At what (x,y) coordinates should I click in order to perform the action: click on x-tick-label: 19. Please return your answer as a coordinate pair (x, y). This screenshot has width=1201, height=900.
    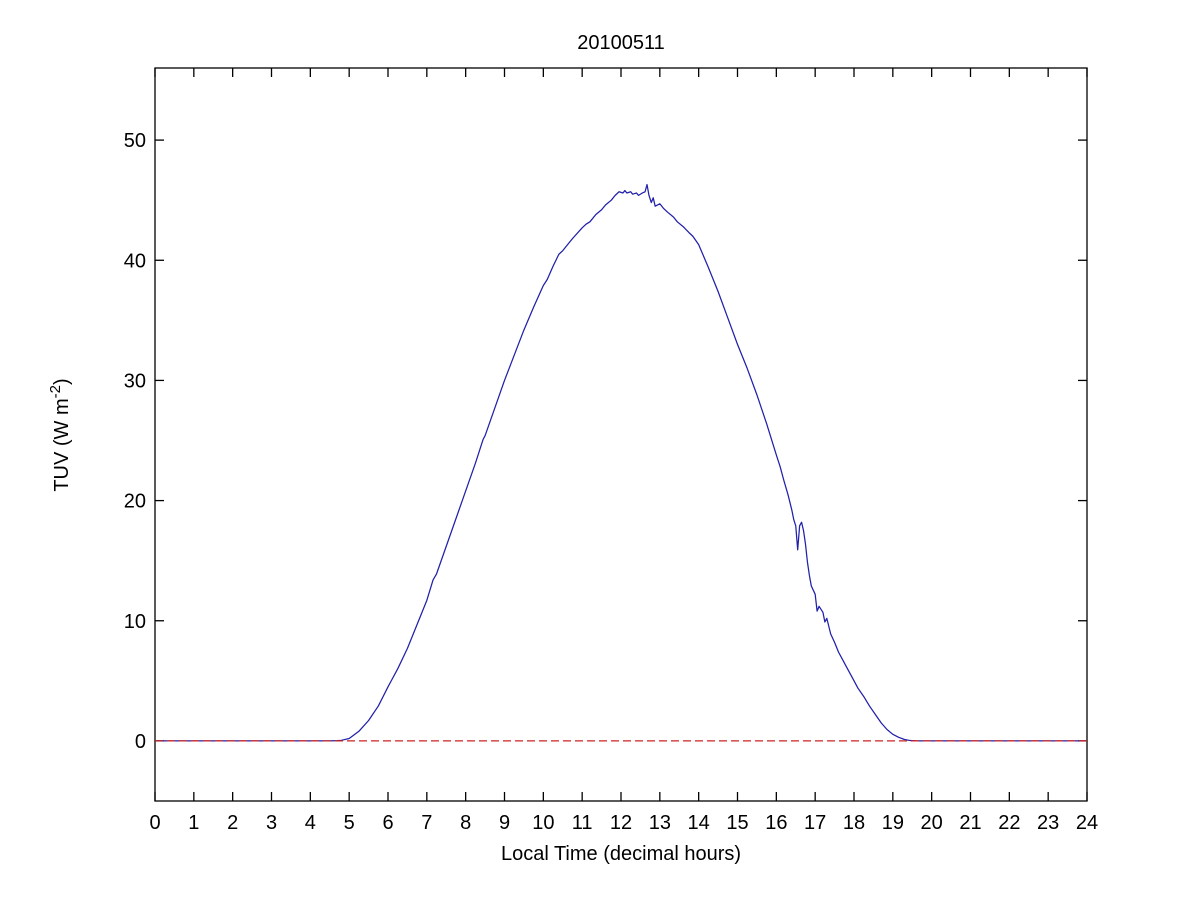
    Looking at the image, I should click on (893, 823).